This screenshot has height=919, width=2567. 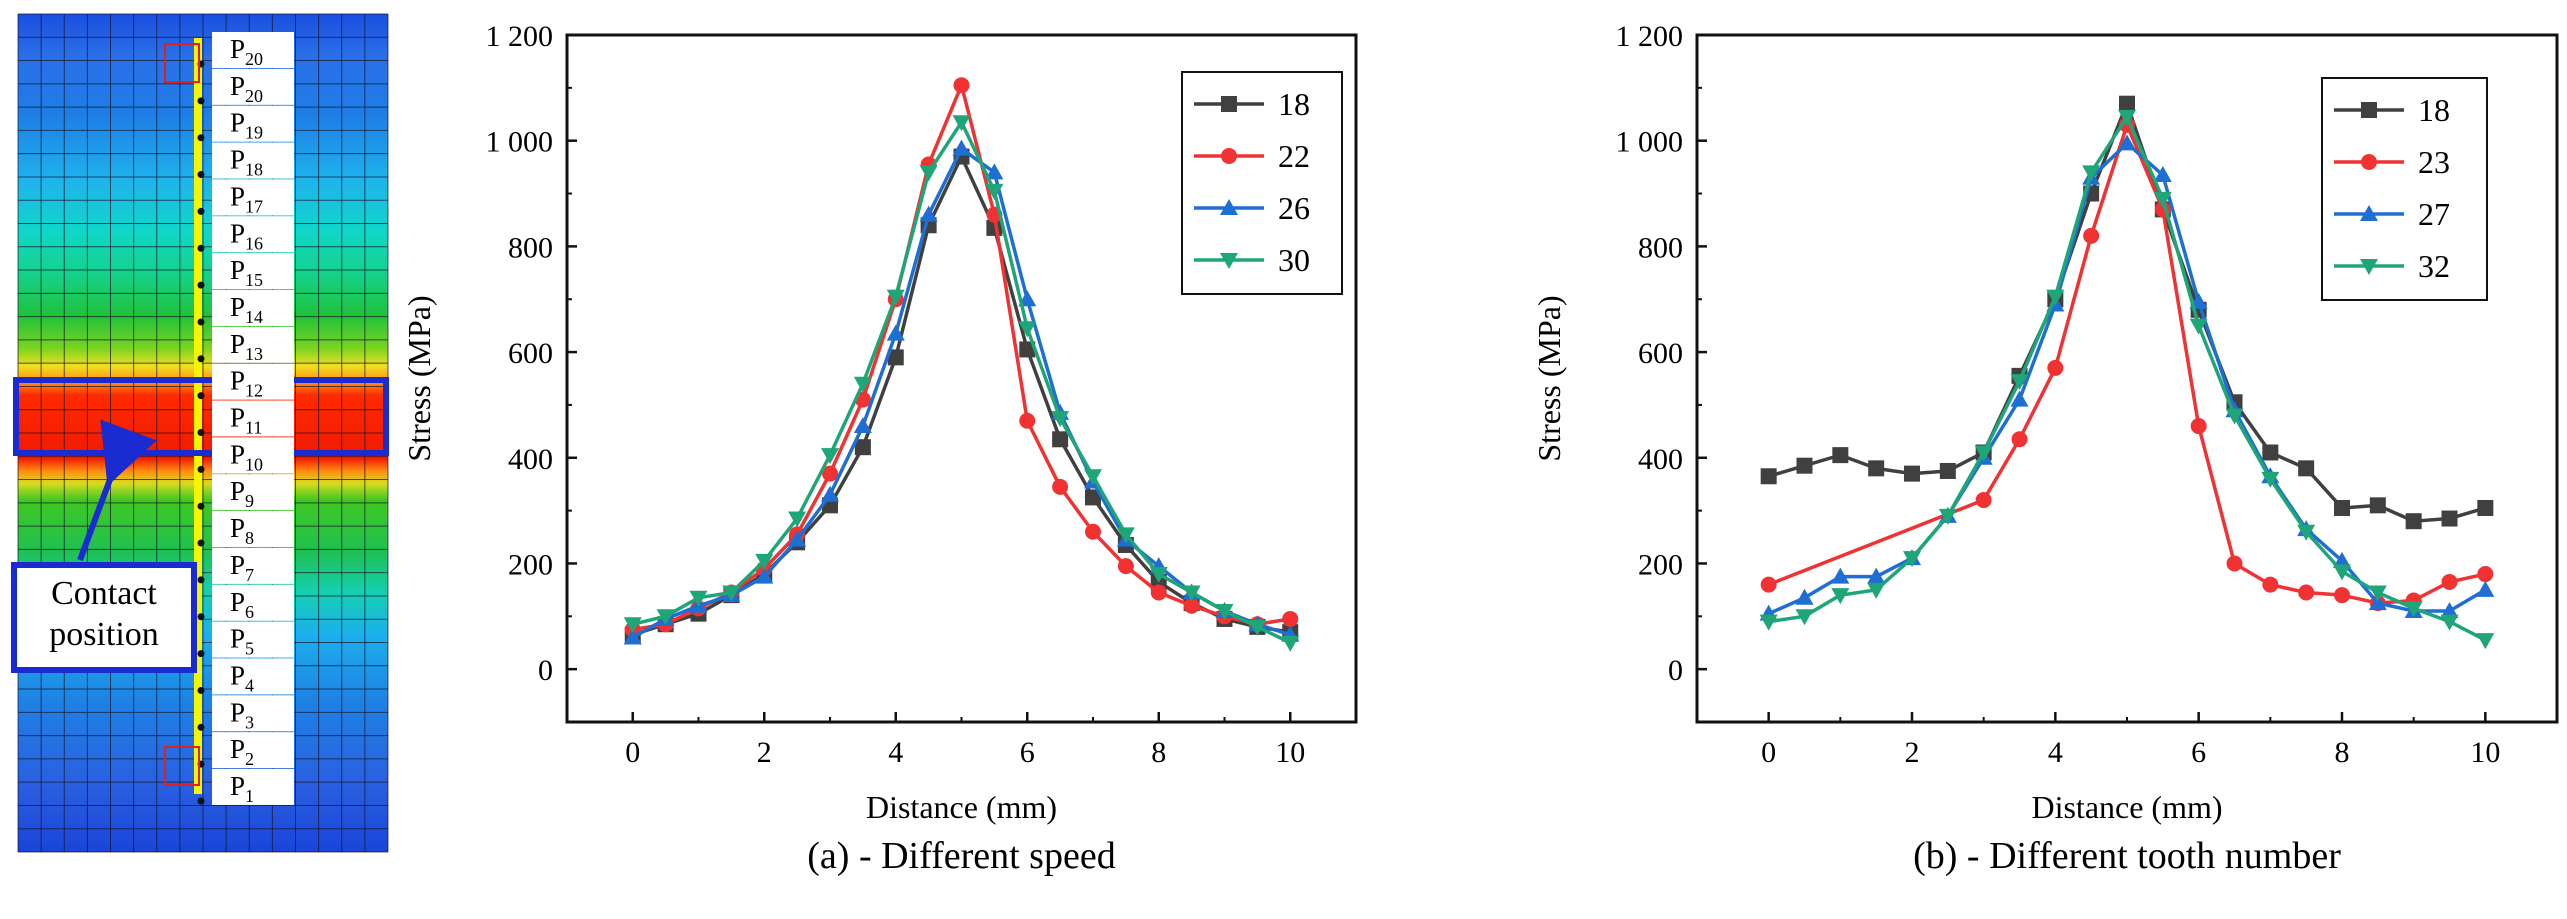 I want to click on point-label: P7, so click(x=242, y=567).